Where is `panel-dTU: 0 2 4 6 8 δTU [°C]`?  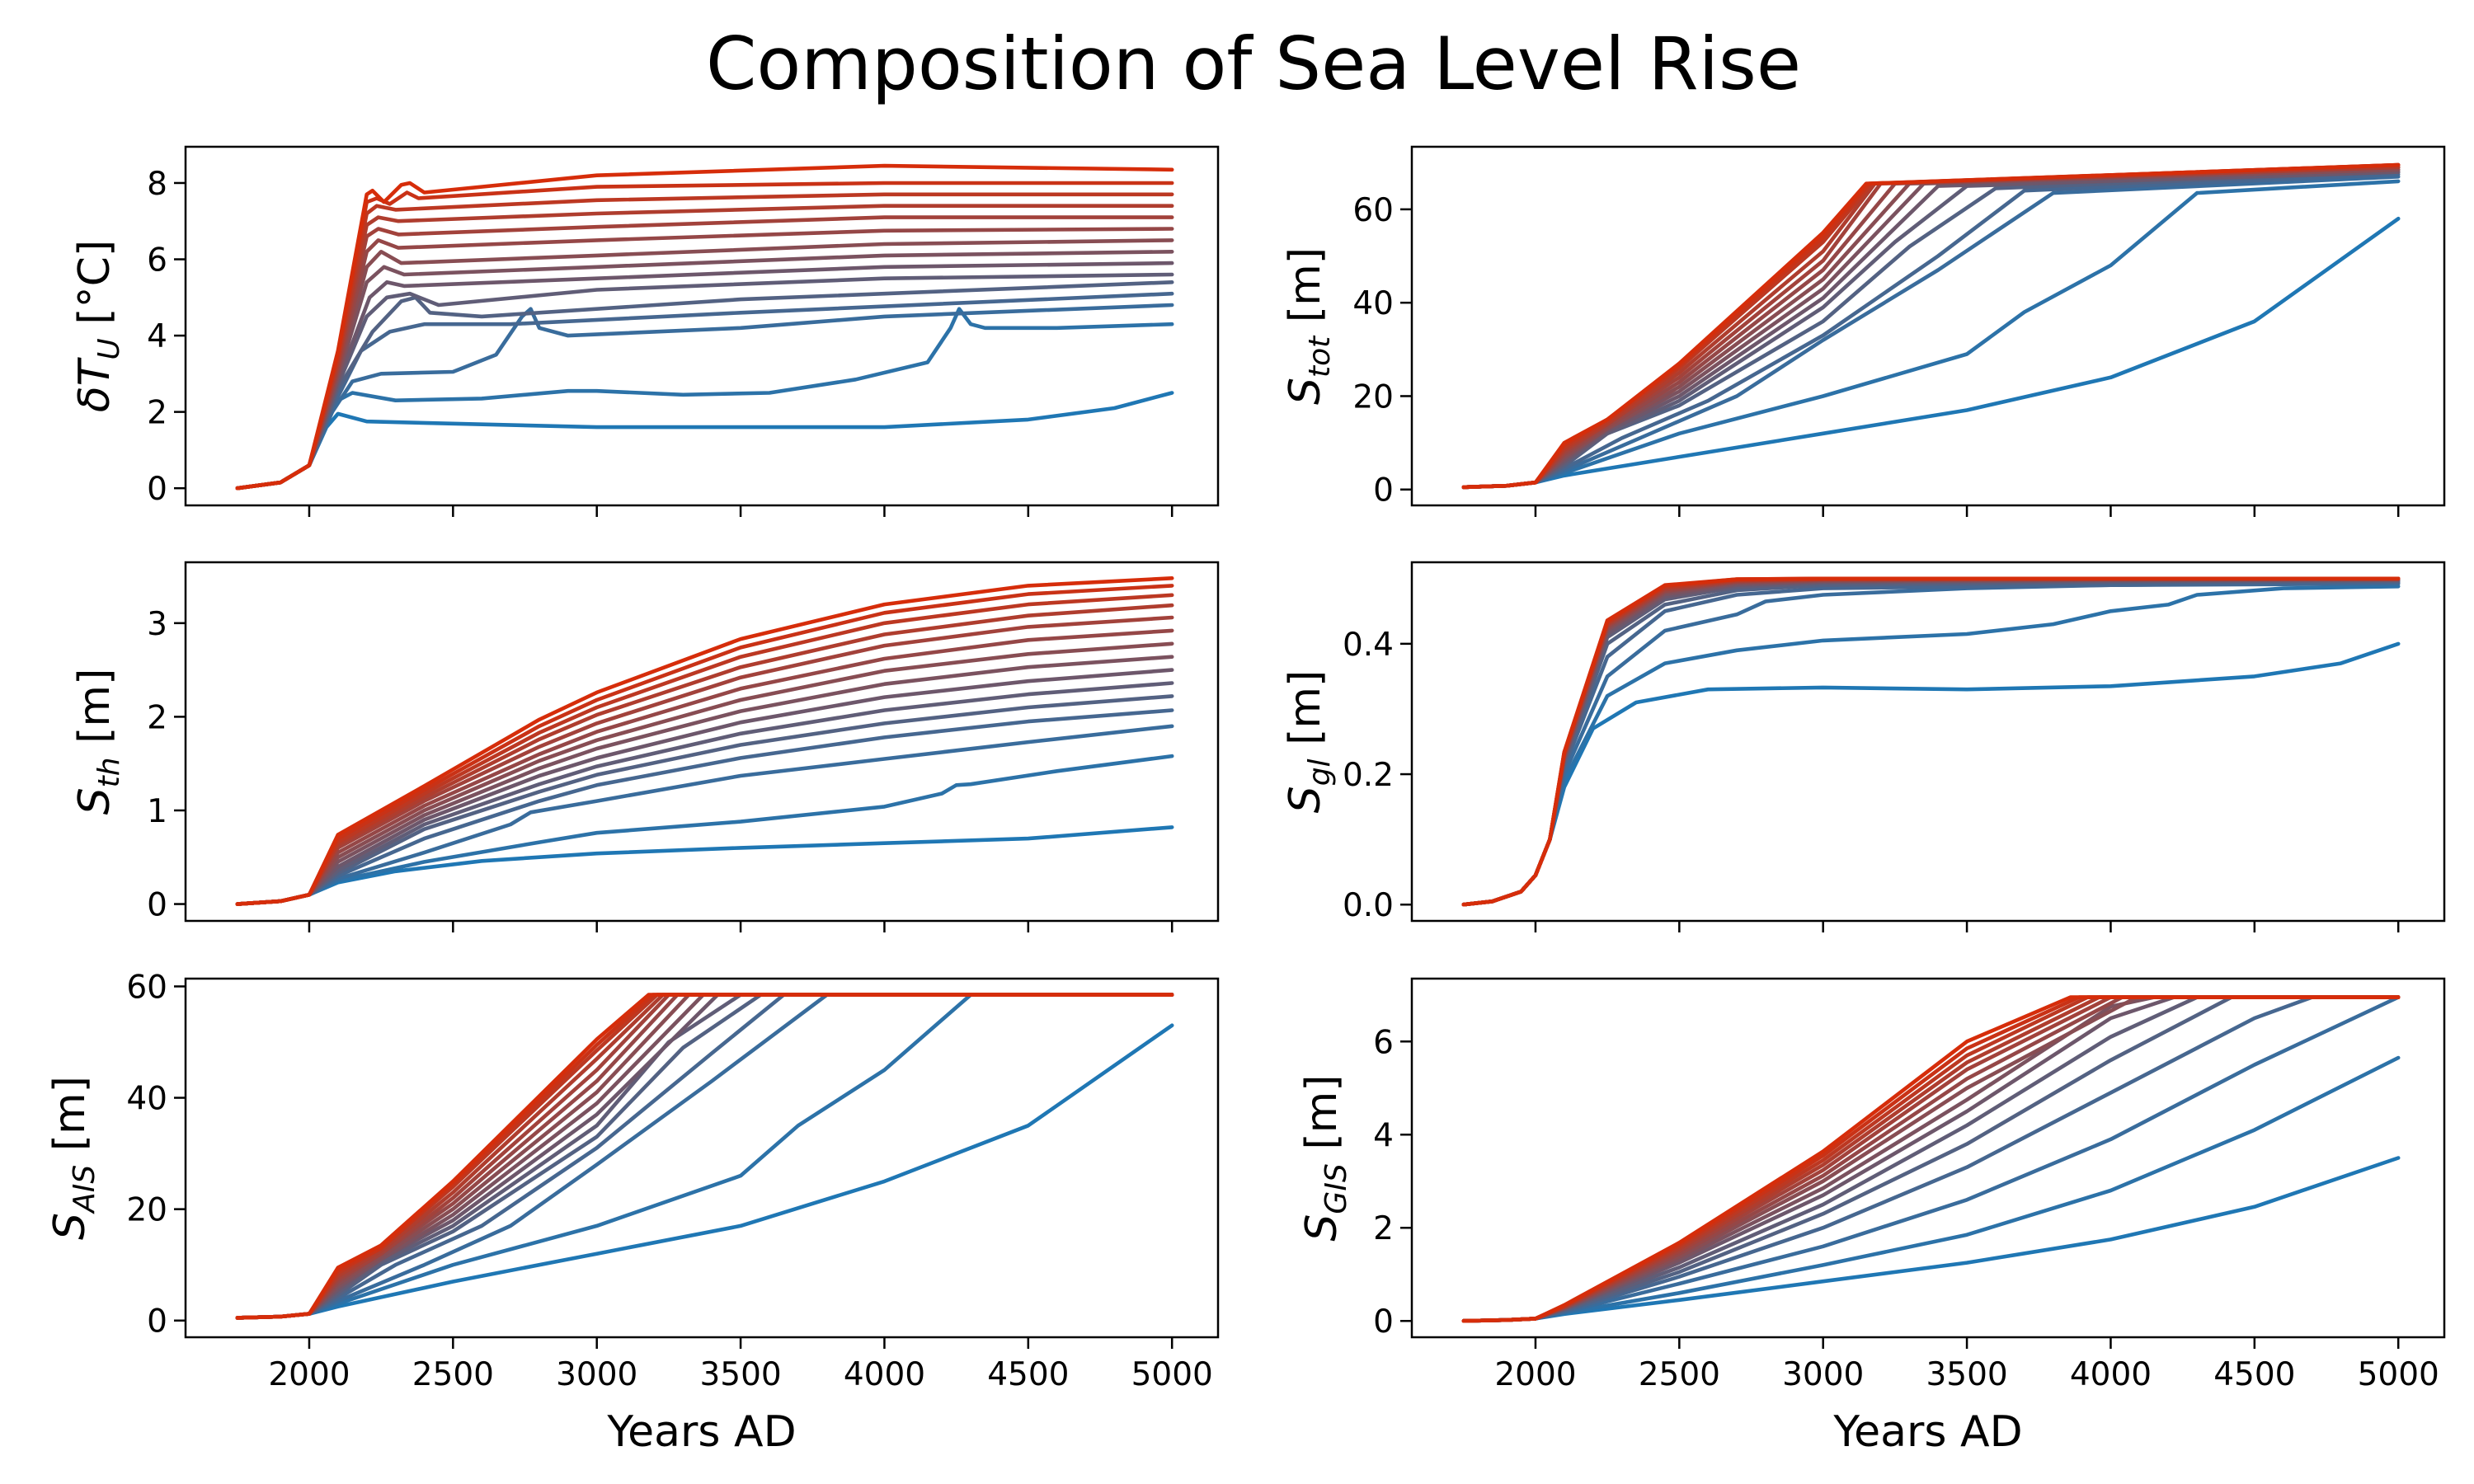
panel-dTU: 0 2 4 6 8 δTU [°C] is located at coordinates (645, 331).